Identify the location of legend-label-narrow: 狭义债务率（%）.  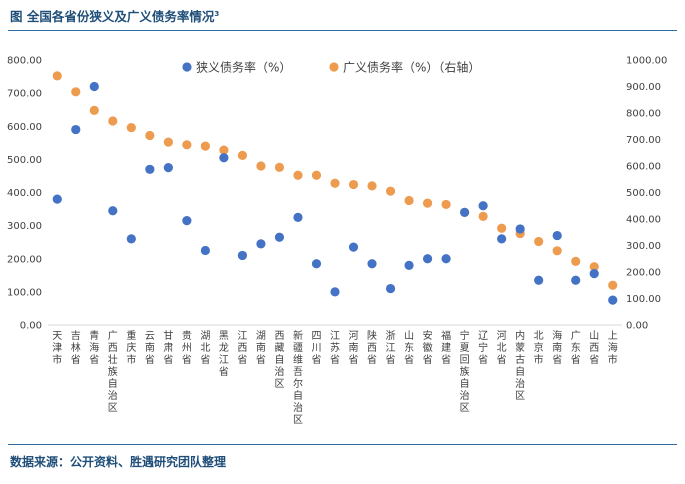
(243, 67).